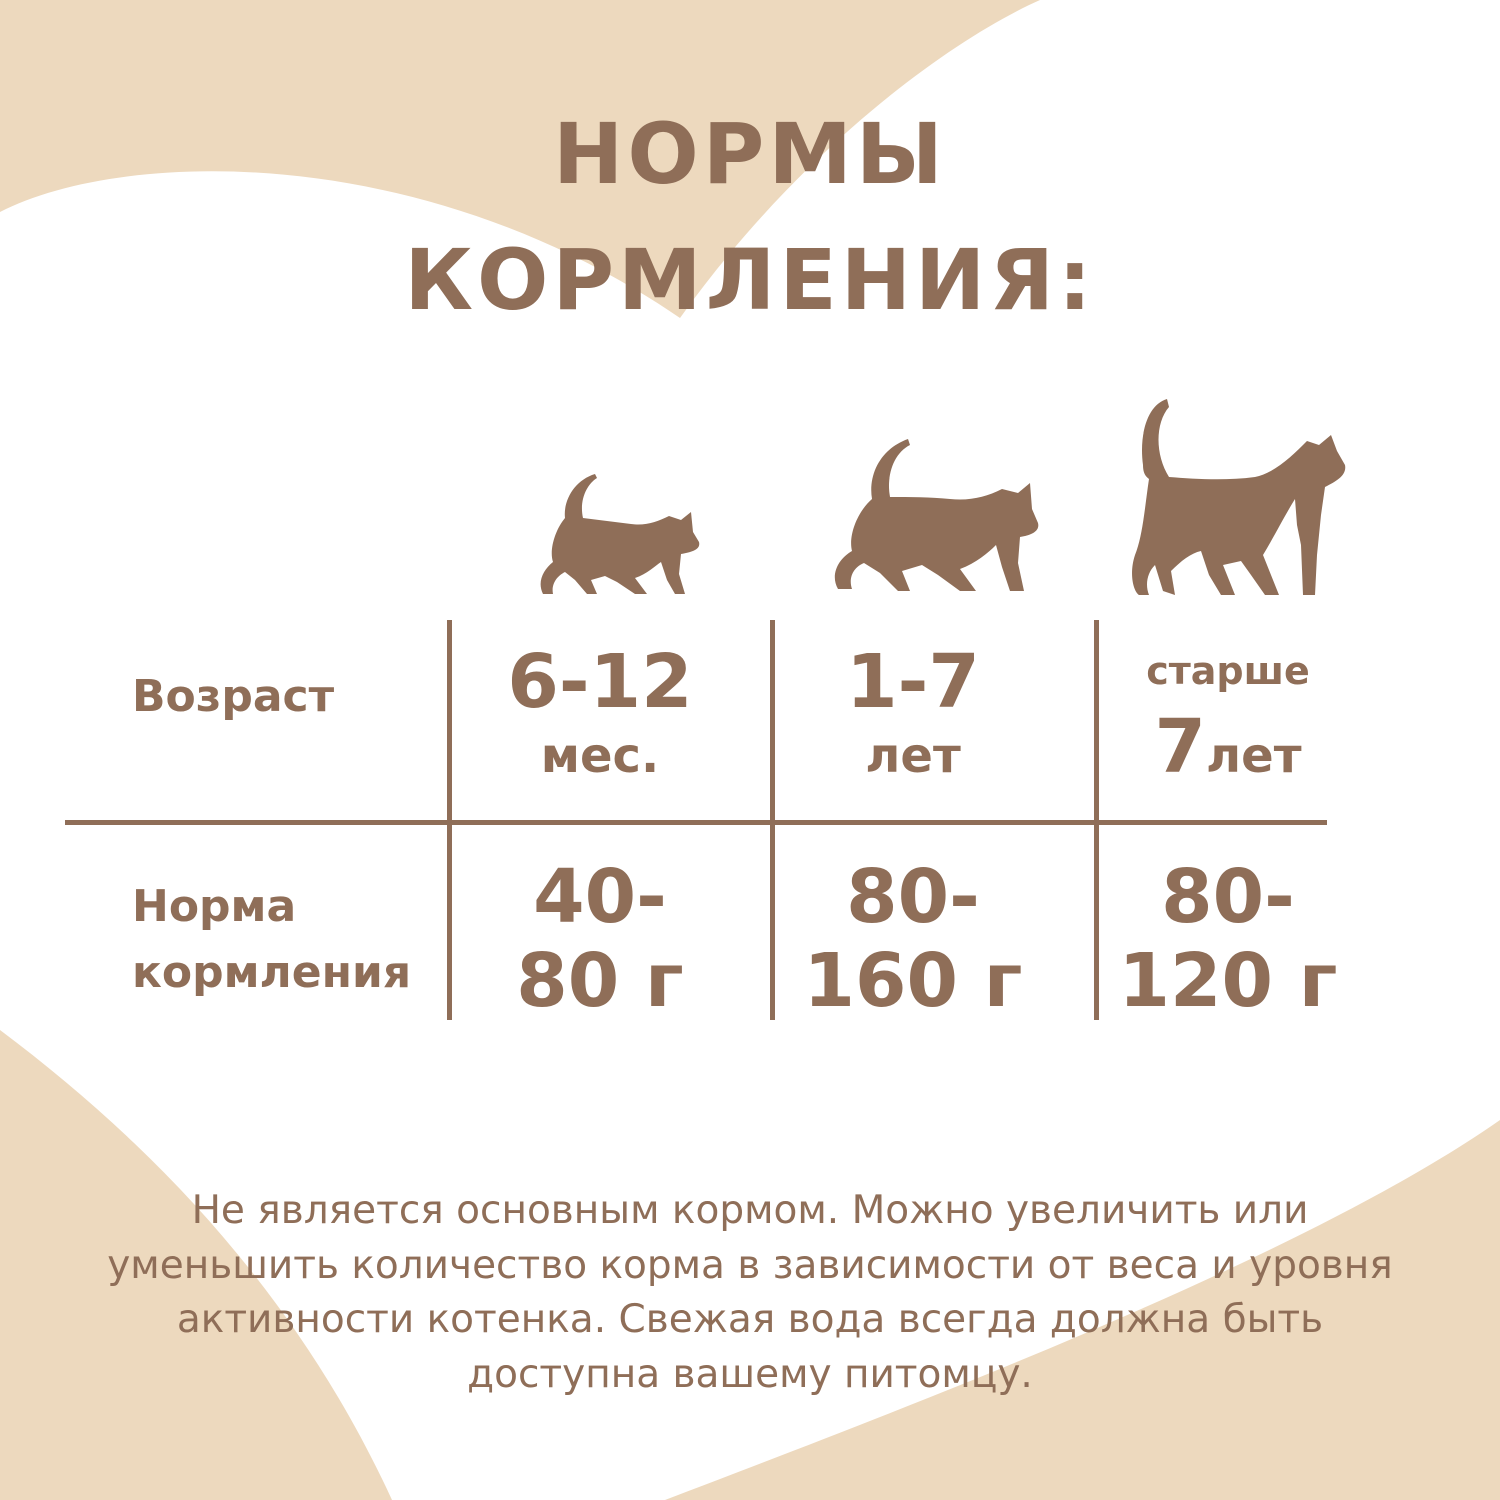 The image size is (1500, 1500). Describe the element at coordinates (696, 822) in the screenshot. I see `table-row-divider` at that location.